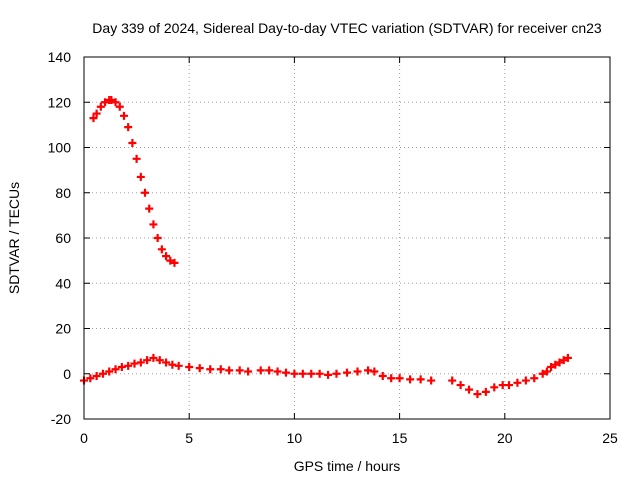 This screenshot has width=640, height=480. Describe the element at coordinates (14, 238) in the screenshot. I see `y-axis-title: SDTVAR / TECUs` at that location.